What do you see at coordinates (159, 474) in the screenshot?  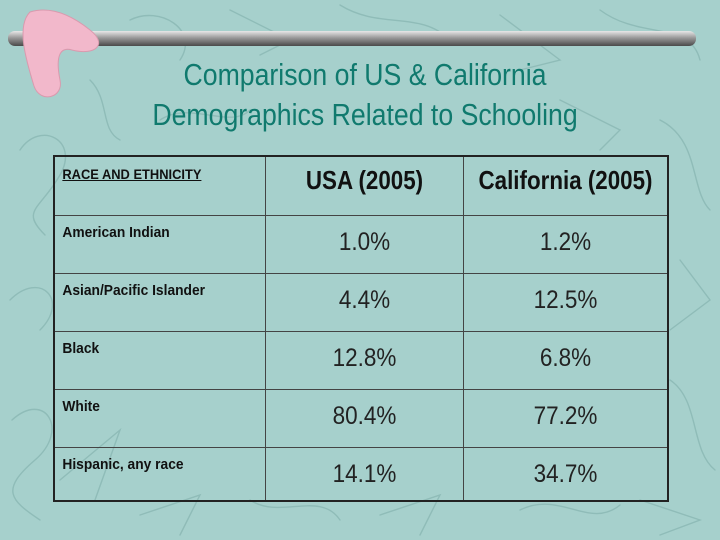 I see `row-label-cell: Hispanic, any race` at bounding box center [159, 474].